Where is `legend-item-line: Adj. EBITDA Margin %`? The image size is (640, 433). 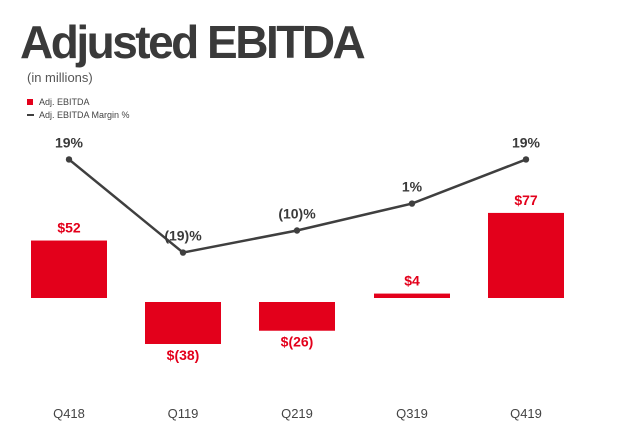 legend-item-line: Adj. EBITDA Margin % is located at coordinates (78, 114).